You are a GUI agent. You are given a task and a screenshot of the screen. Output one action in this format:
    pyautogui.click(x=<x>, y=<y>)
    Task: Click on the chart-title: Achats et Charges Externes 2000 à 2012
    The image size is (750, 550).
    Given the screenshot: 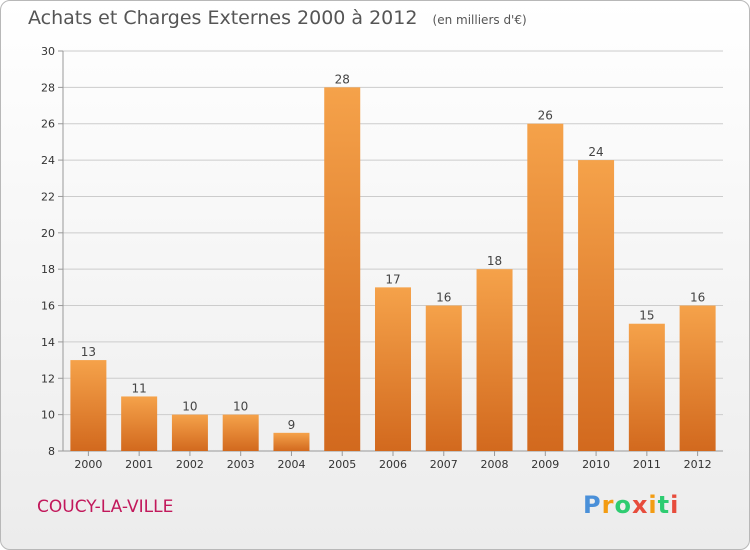 What is the action you would take?
    pyautogui.click(x=223, y=18)
    